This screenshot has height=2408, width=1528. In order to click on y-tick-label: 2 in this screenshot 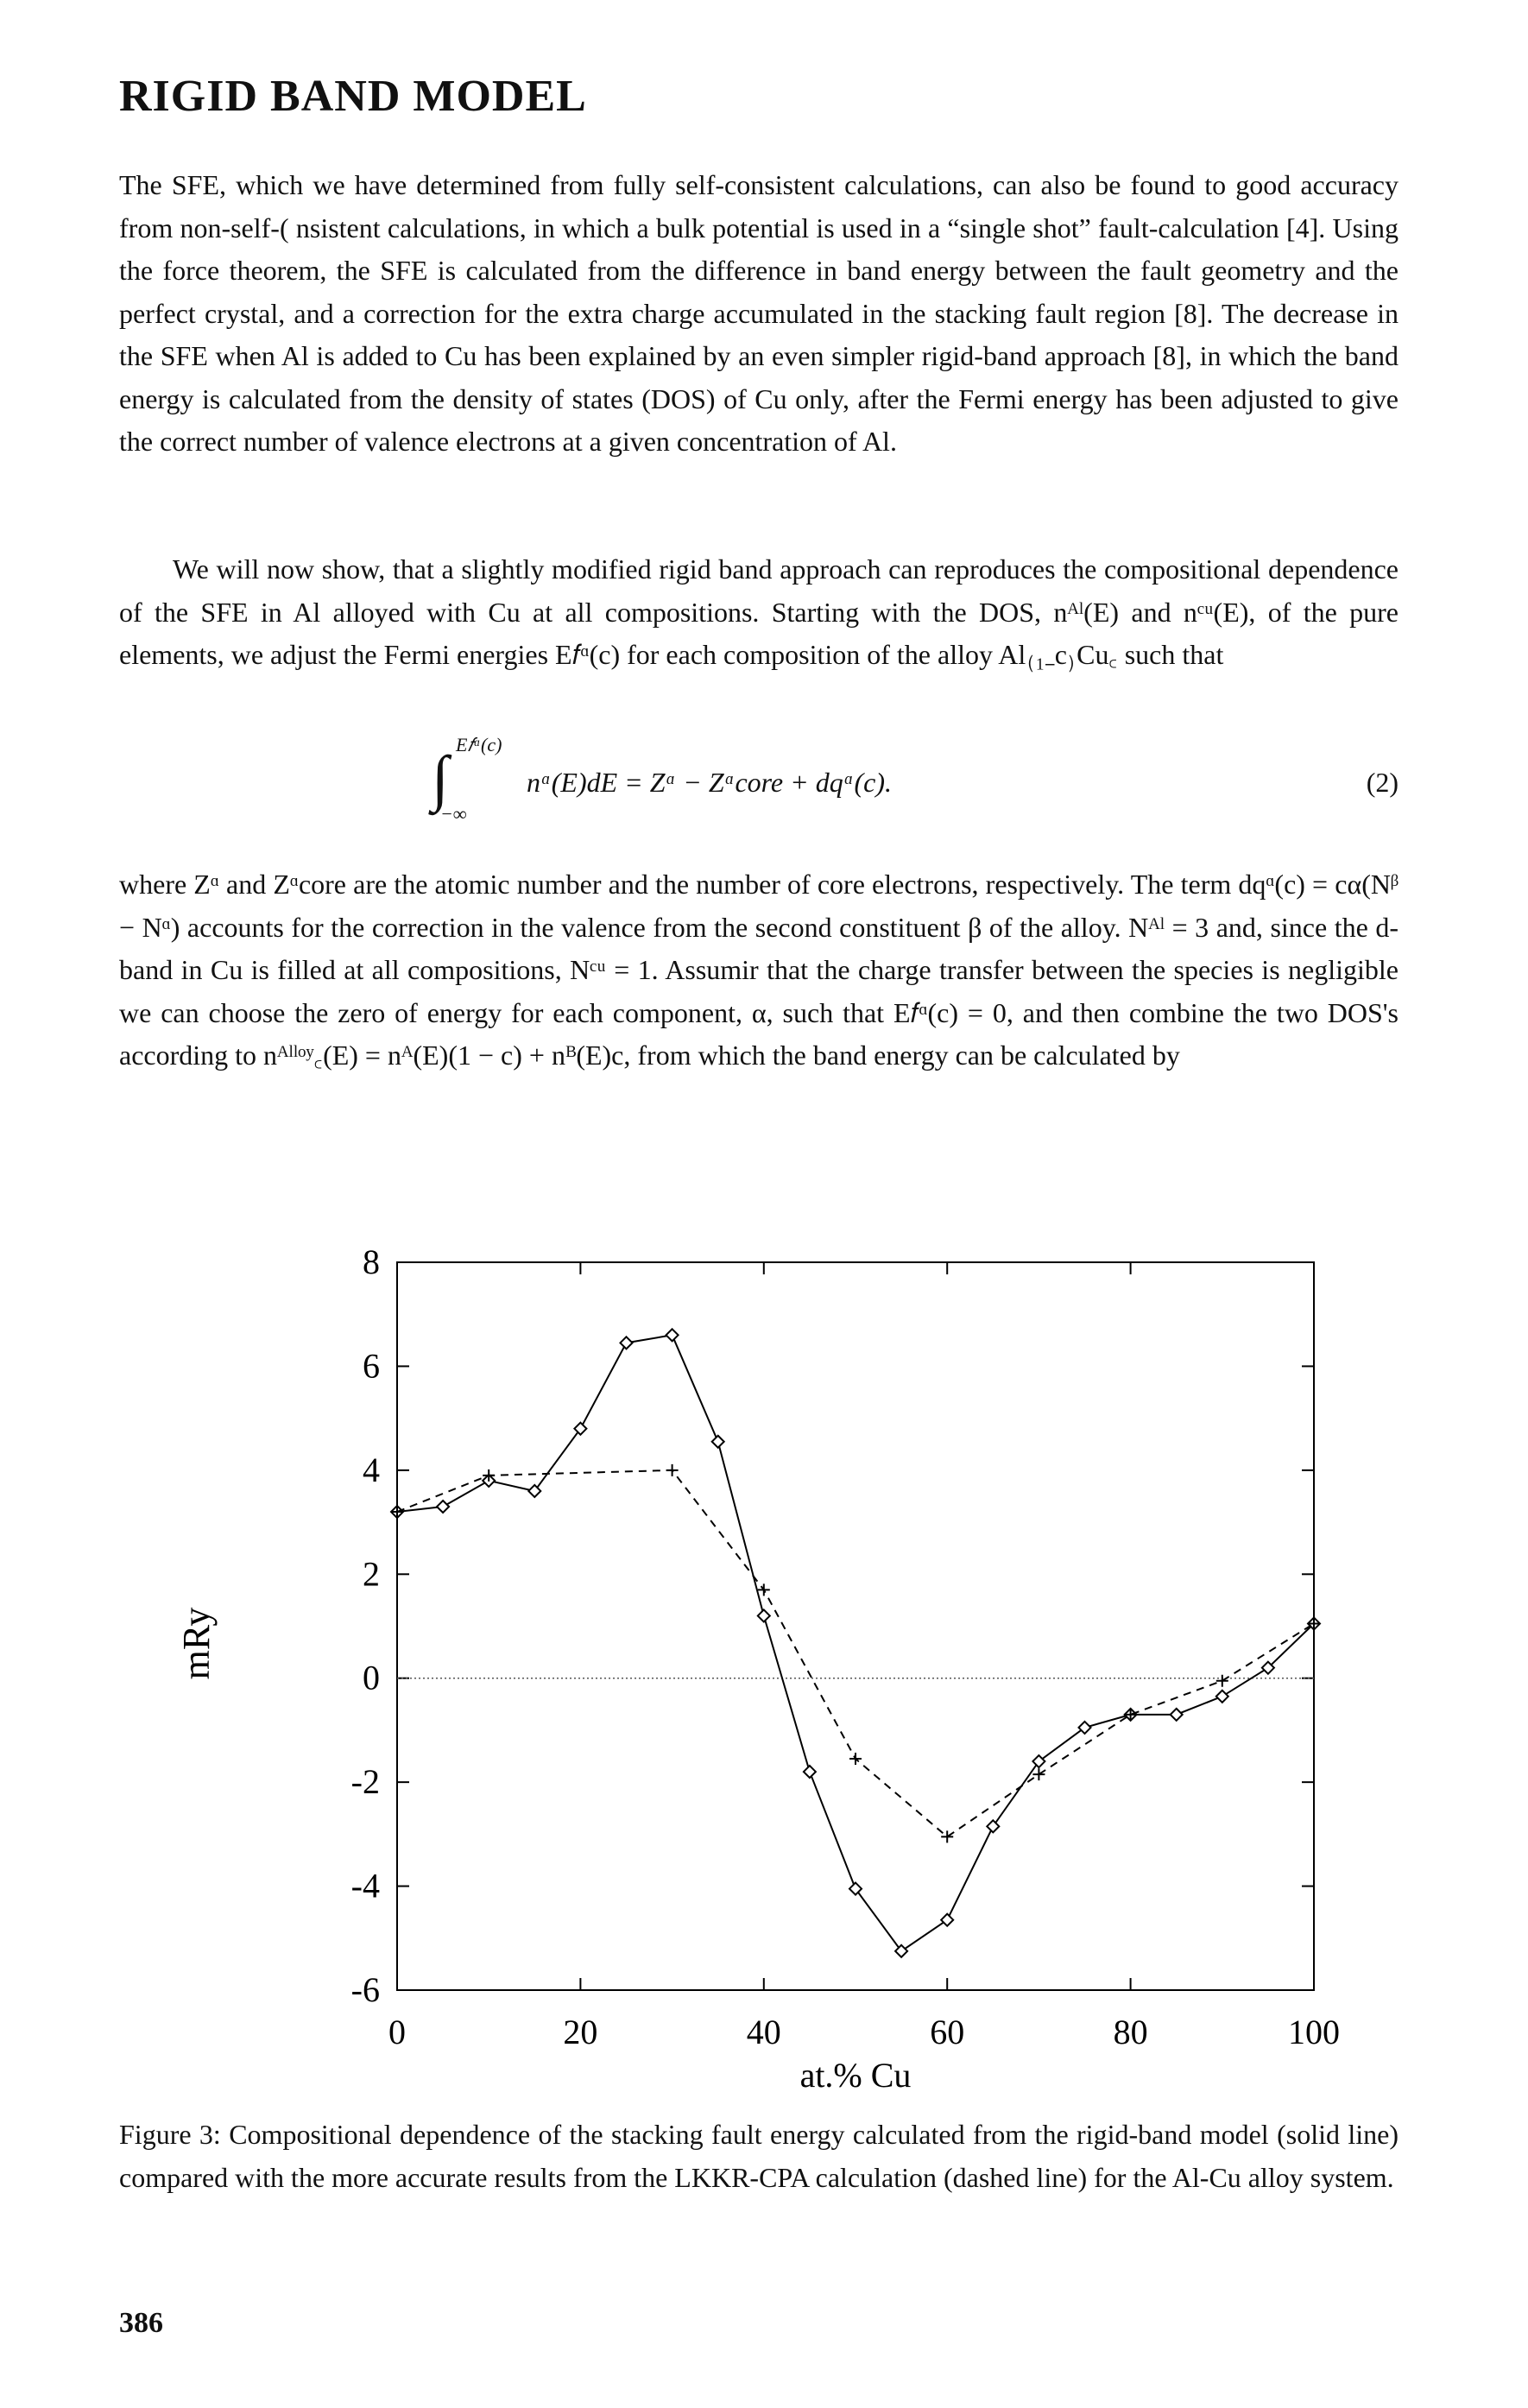, I will do `click(372, 1573)`.